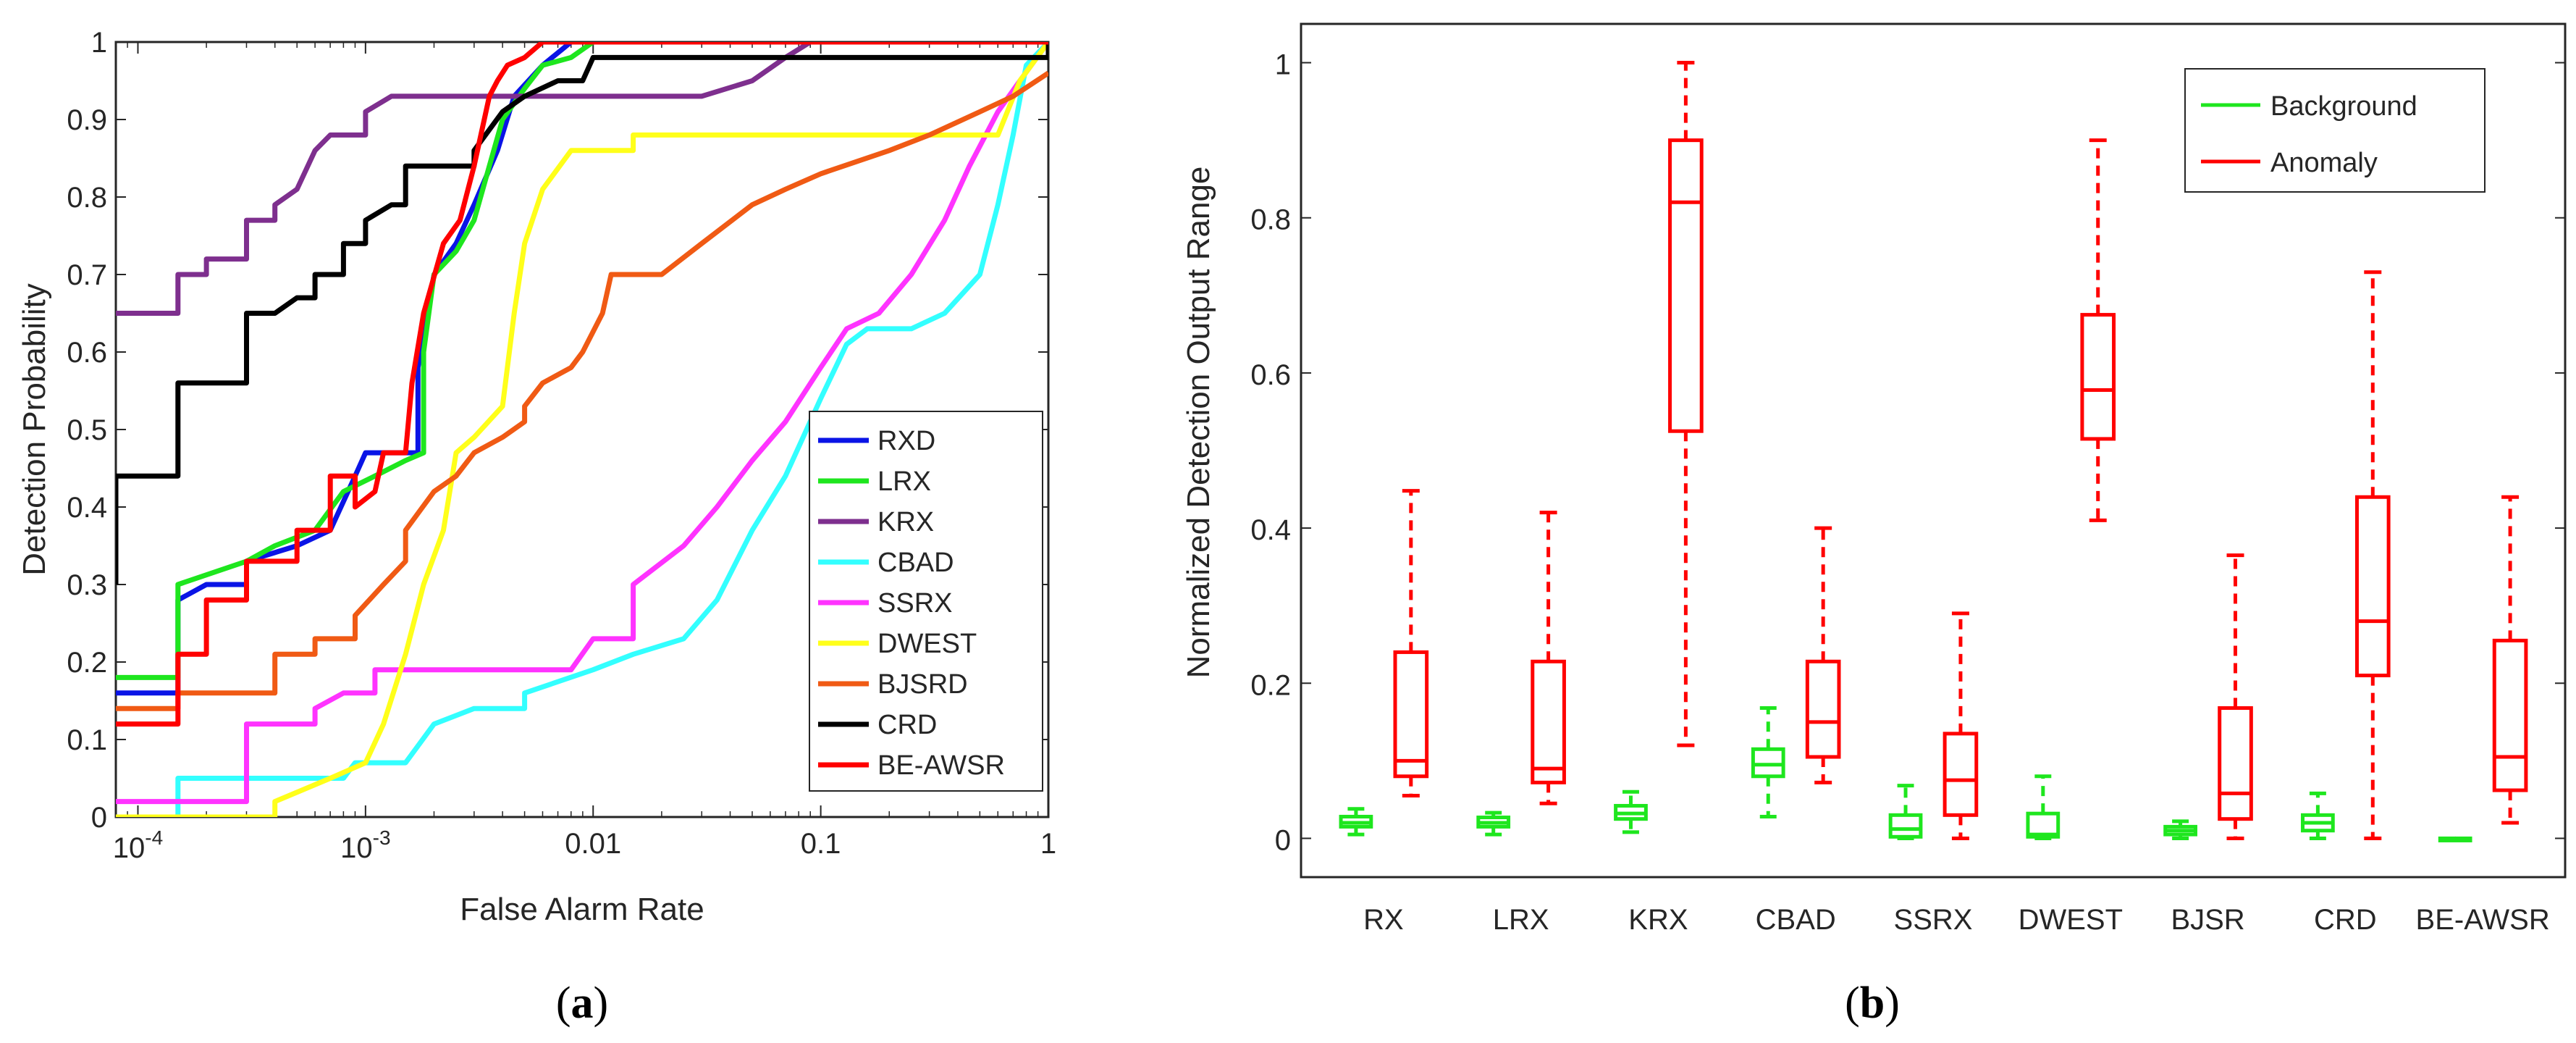  What do you see at coordinates (1356, 822) in the screenshot?
I see `box-background-rx` at bounding box center [1356, 822].